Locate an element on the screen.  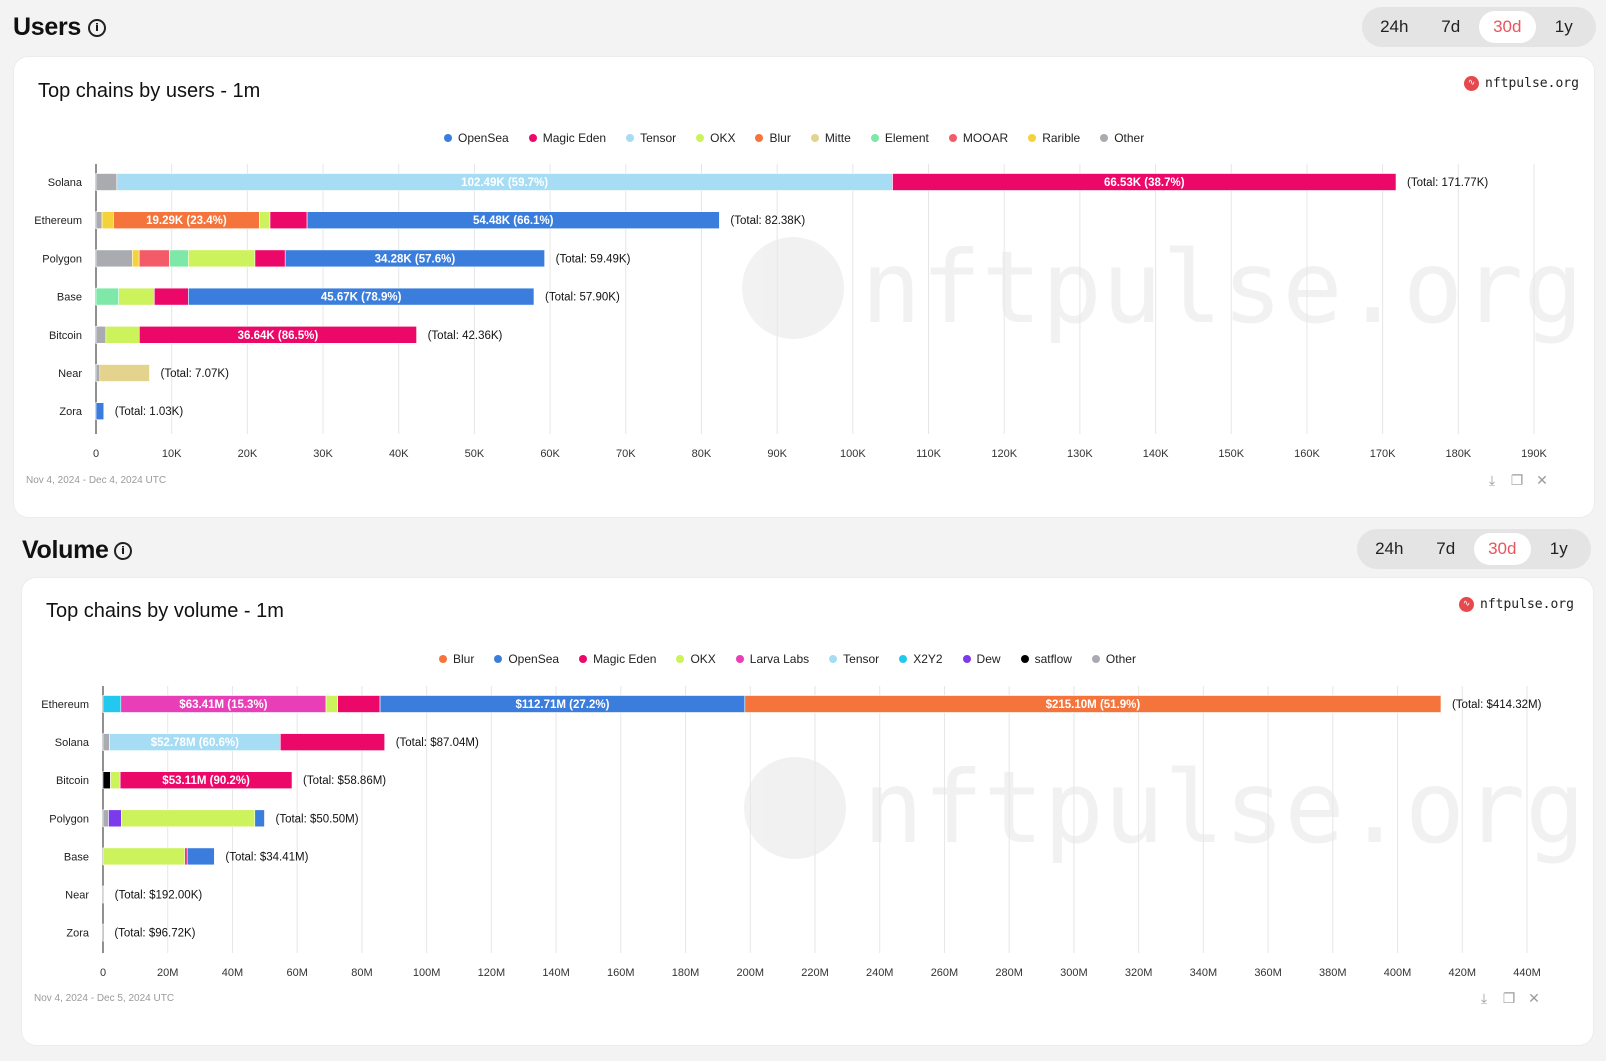
bar-data-label: 34.28K (57.6%) is located at coordinates (415, 259).